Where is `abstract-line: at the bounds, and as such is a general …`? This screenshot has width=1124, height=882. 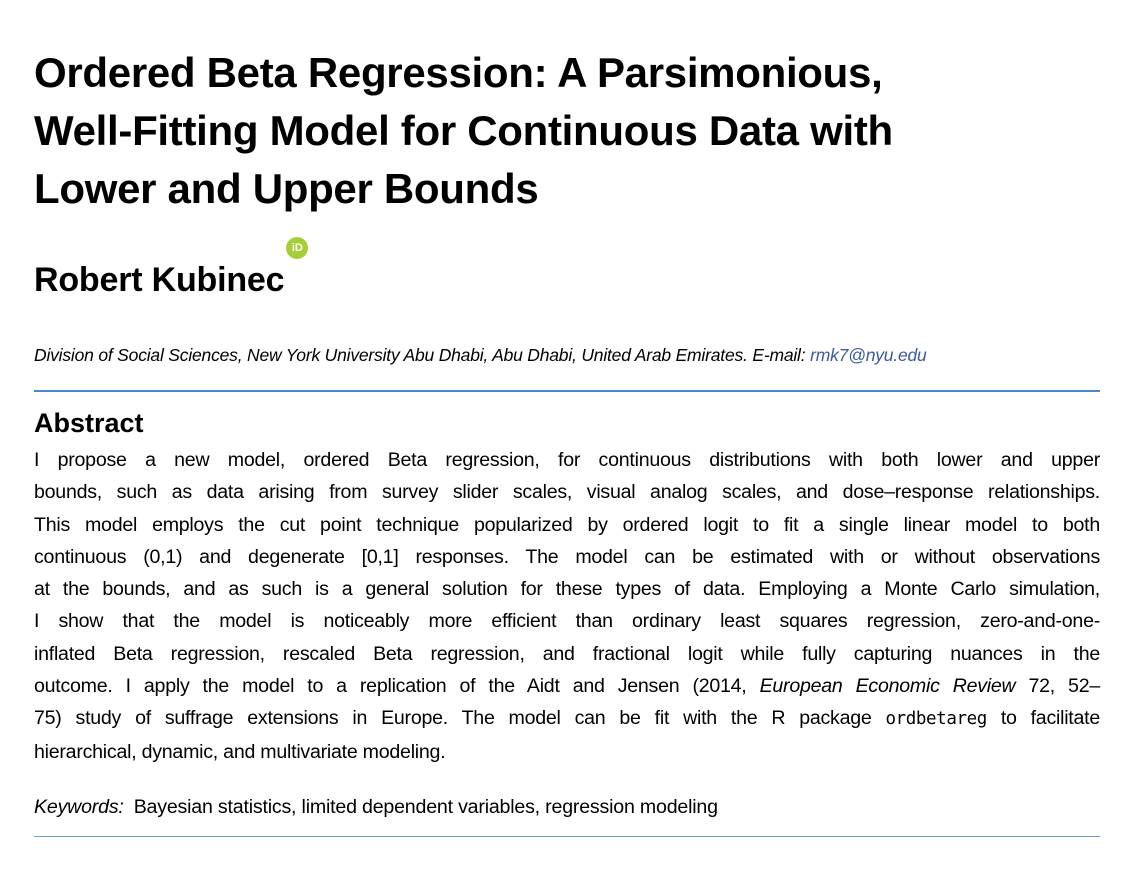 abstract-line: at the bounds, and as such is a general … is located at coordinates (567, 589).